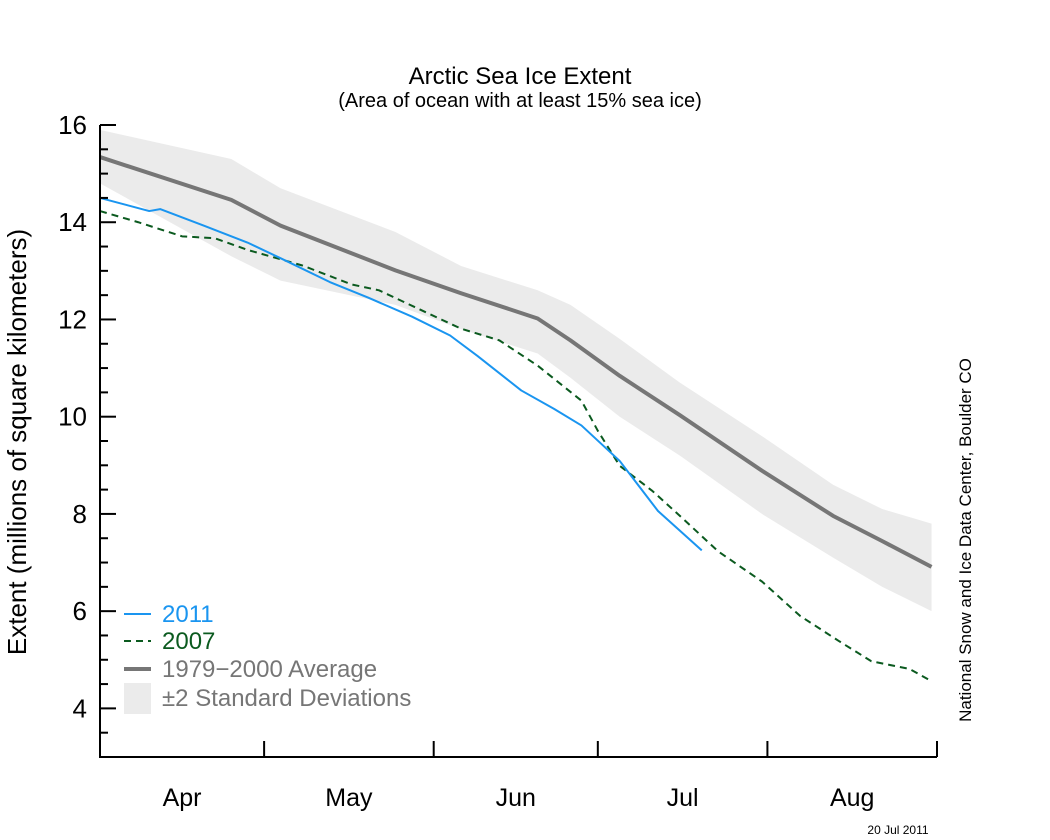 The image size is (1050, 840). Describe the element at coordinates (520, 76) in the screenshot. I see `chart-title: Arctic Sea Ice Extent` at that location.